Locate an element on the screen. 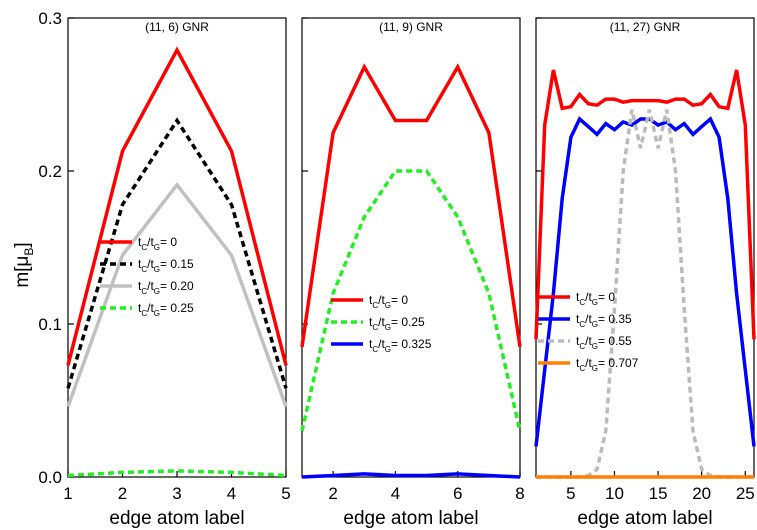 The height and width of the screenshot is (530, 757). x-tick-label: 3 is located at coordinates (176, 493).